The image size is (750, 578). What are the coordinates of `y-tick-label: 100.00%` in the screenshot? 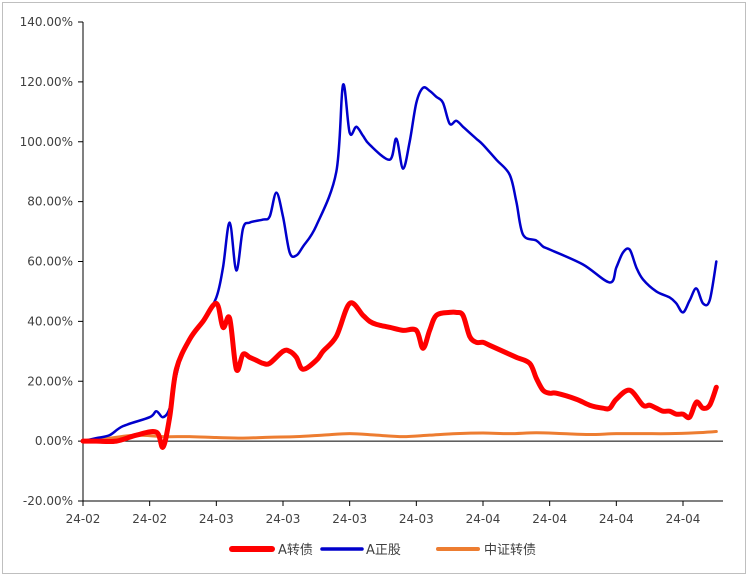 It's located at (46, 142).